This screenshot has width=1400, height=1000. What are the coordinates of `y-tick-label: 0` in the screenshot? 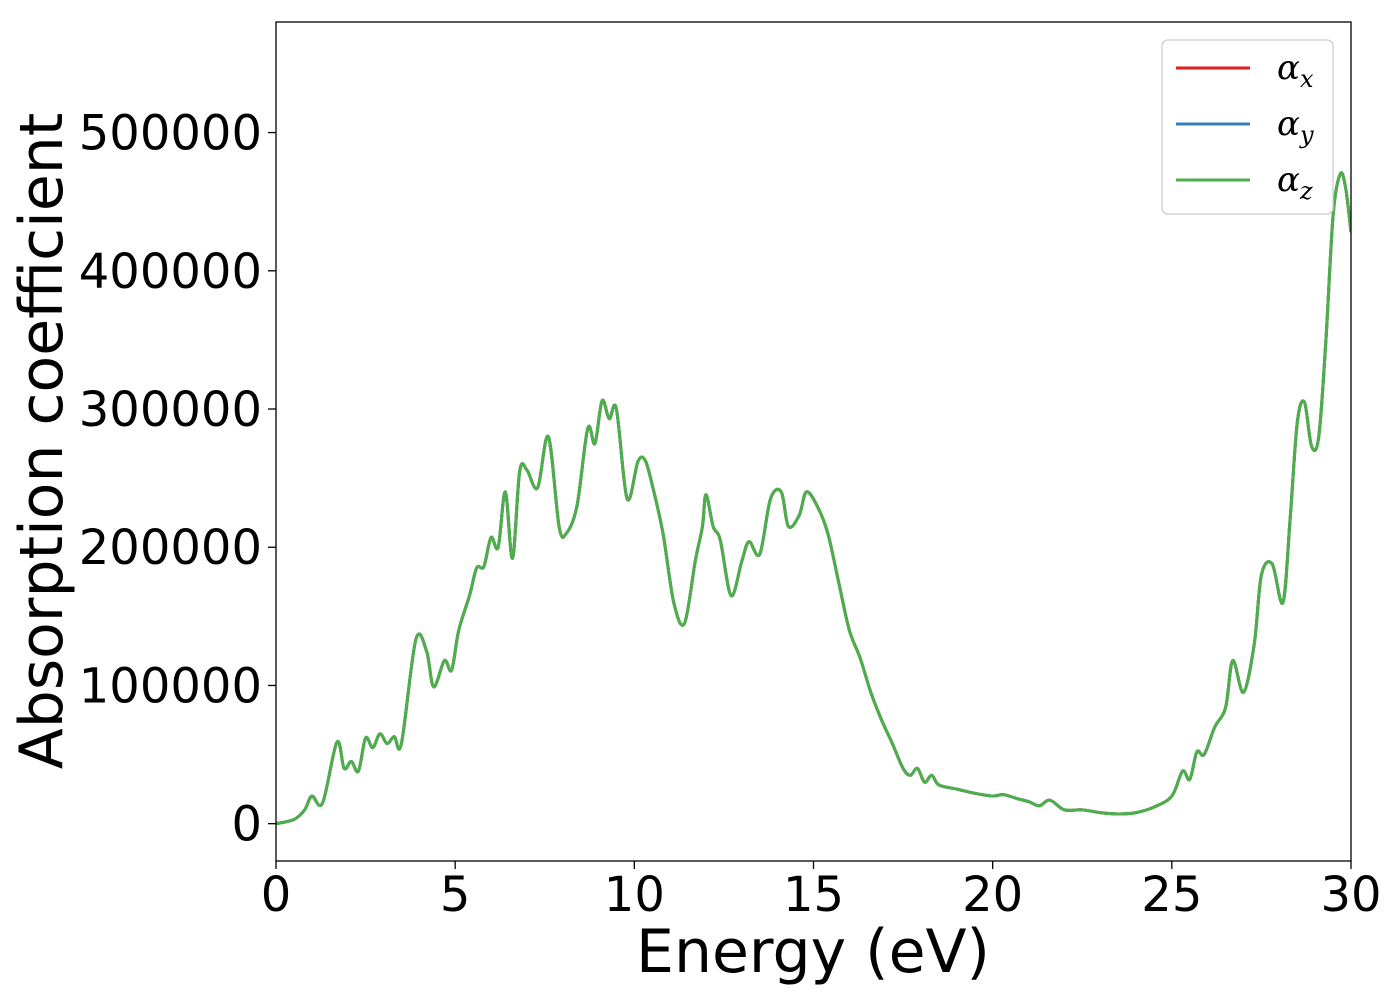 It's located at (246, 825).